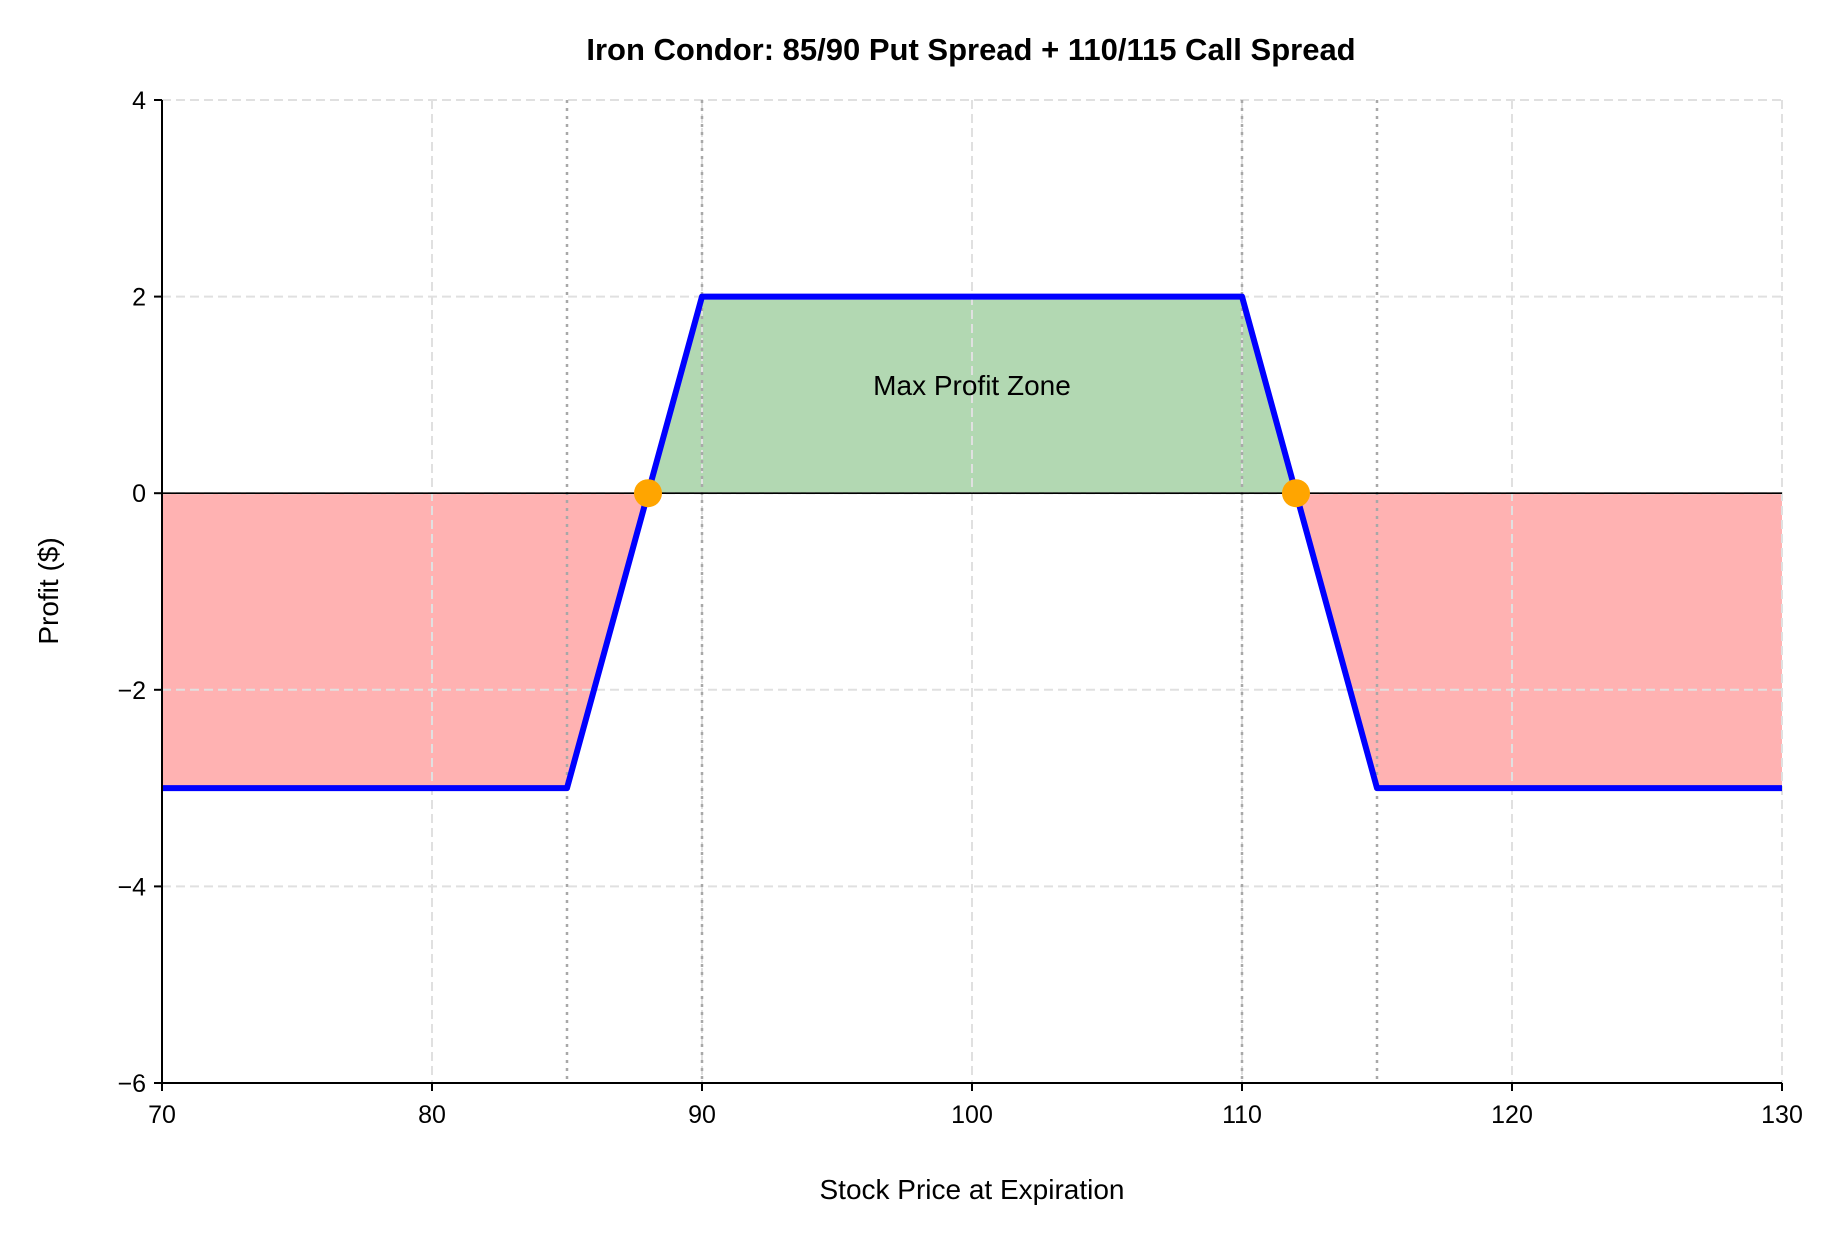 The height and width of the screenshot is (1234, 1834). I want to click on x-axis-label: Stock Price at Expiration, so click(971, 1189).